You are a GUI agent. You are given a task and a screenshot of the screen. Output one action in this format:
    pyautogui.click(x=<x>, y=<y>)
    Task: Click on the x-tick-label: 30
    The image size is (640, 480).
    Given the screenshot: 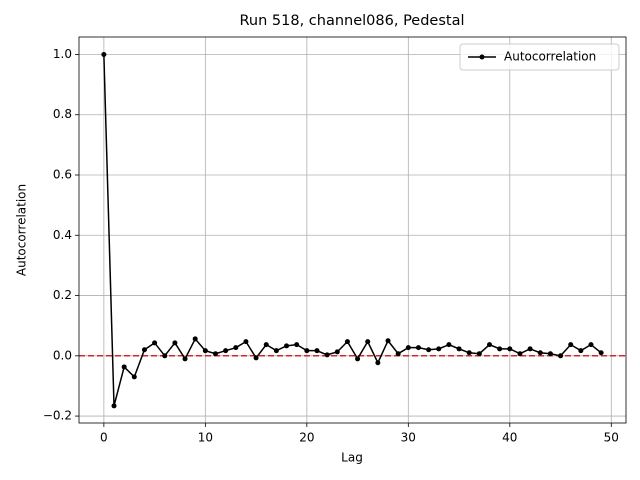 What is the action you would take?
    pyautogui.click(x=408, y=438)
    